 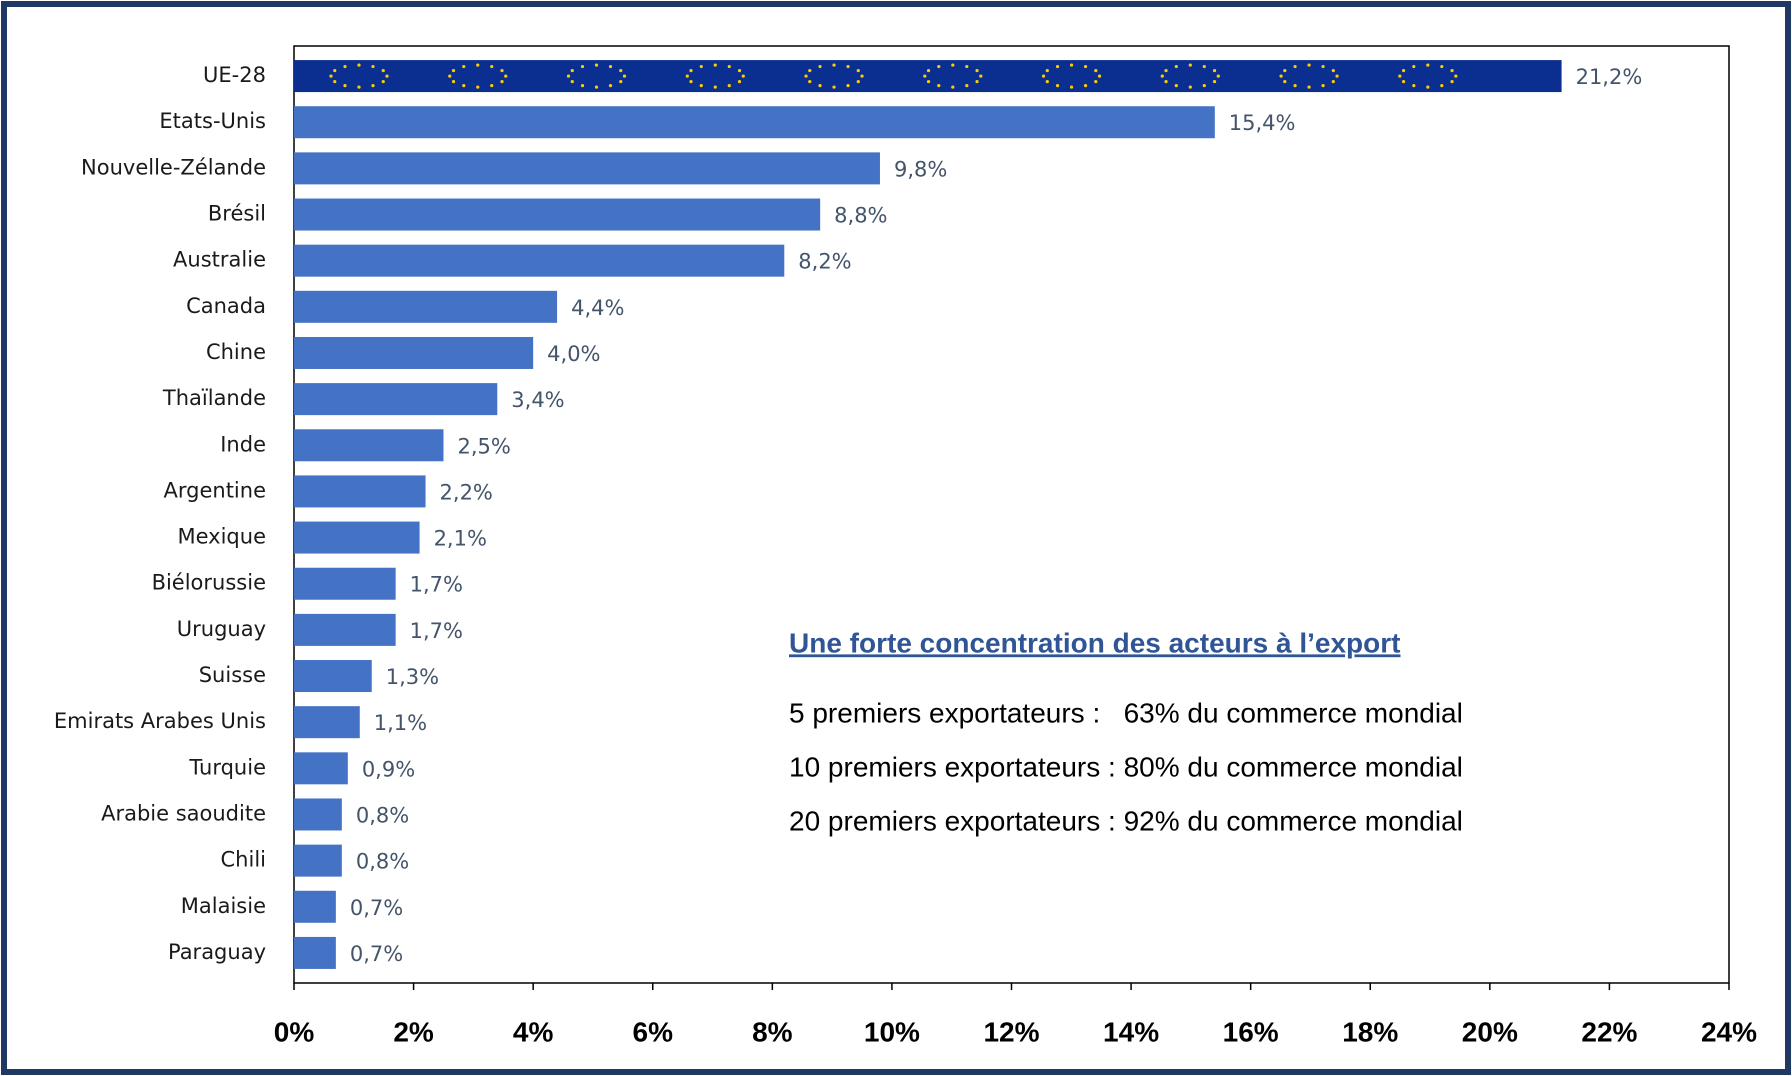 What do you see at coordinates (1131, 1031) in the screenshot?
I see `x-tick-label: 14%` at bounding box center [1131, 1031].